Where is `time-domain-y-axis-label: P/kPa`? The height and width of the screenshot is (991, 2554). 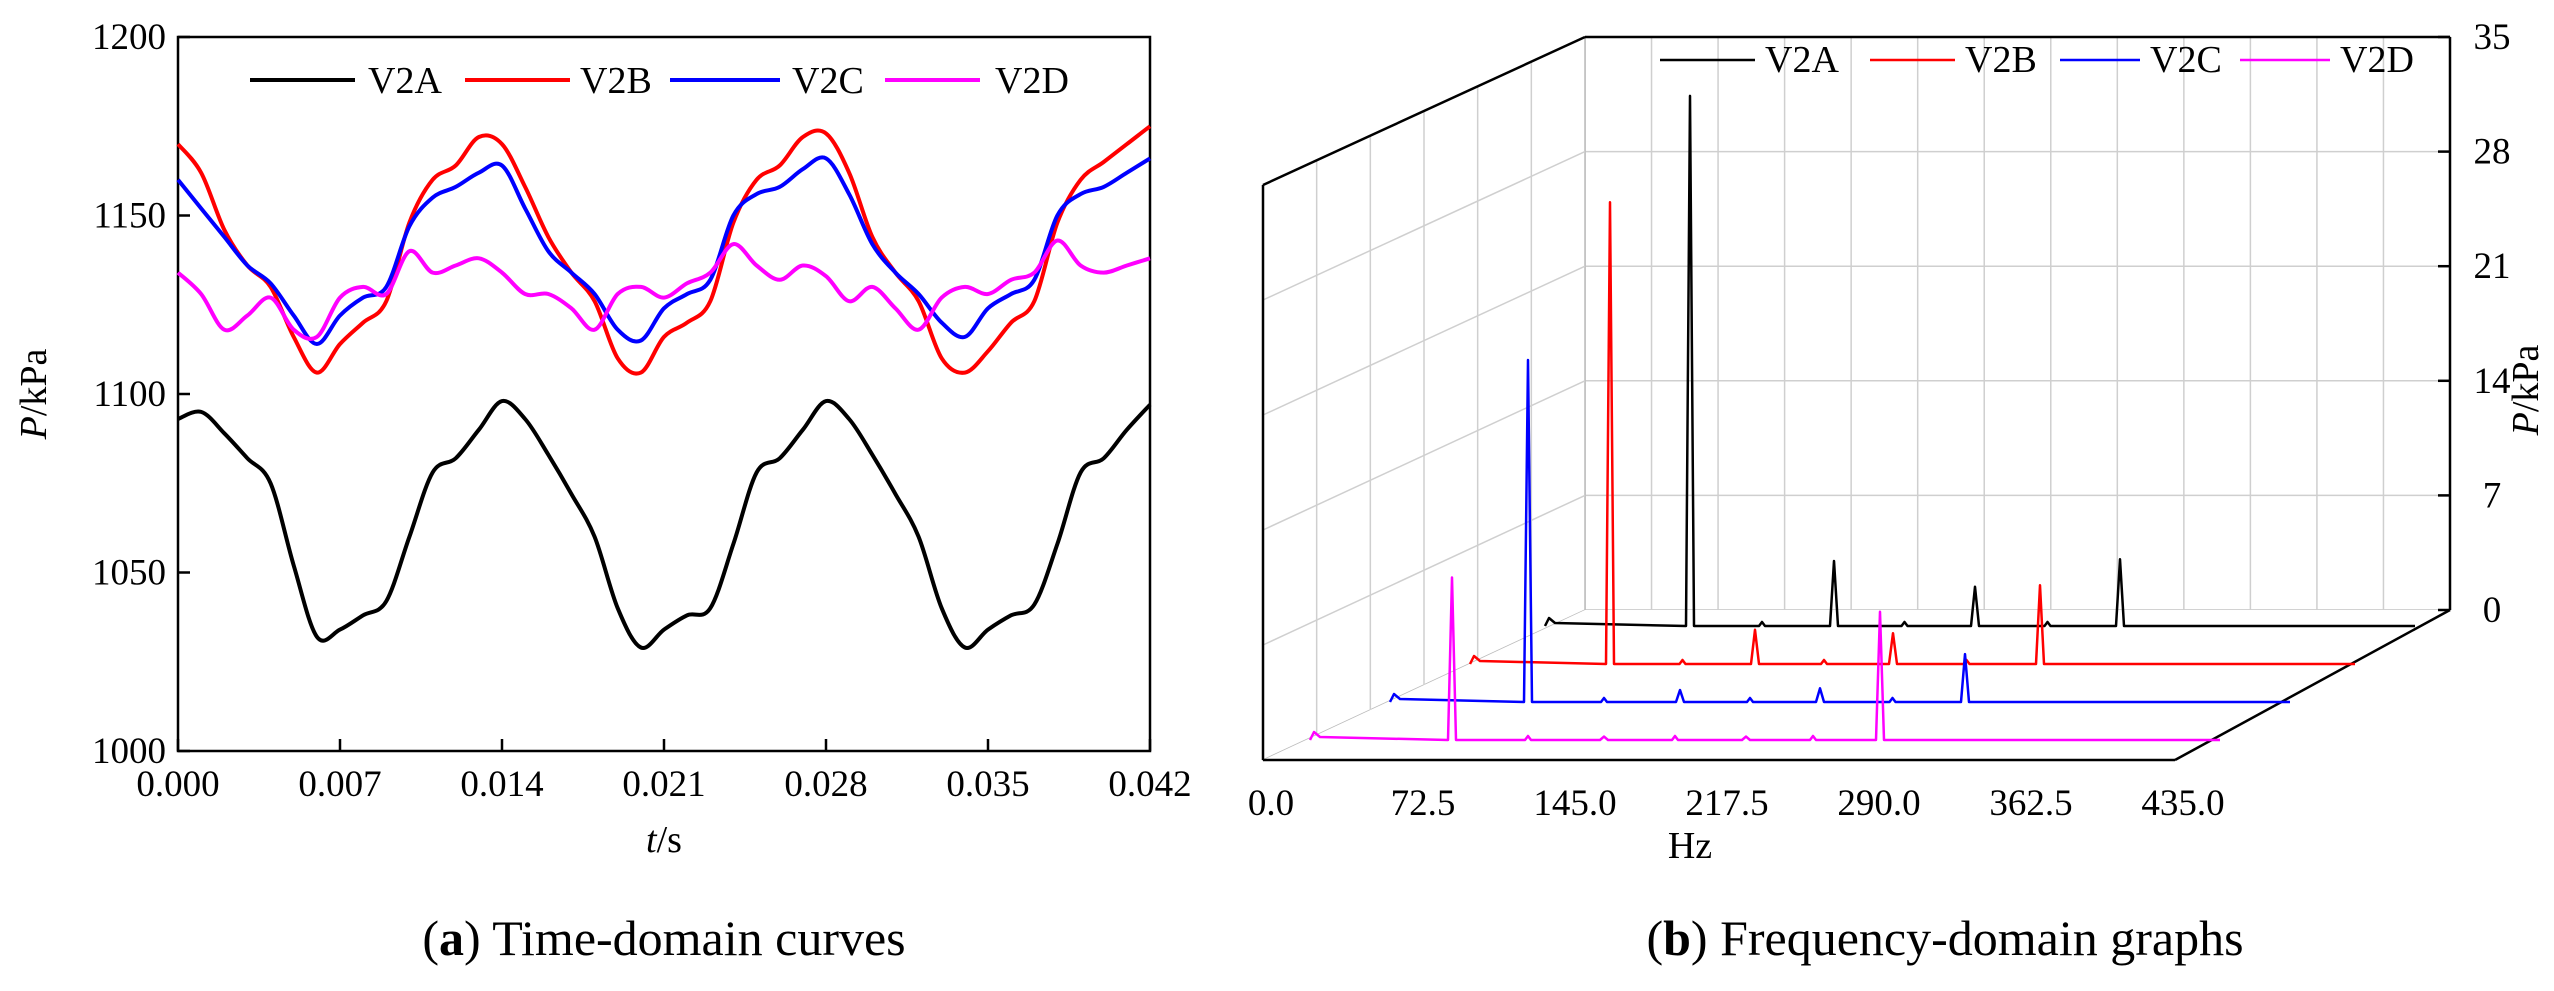 time-domain-y-axis-label: P/kPa is located at coordinates (34, 394).